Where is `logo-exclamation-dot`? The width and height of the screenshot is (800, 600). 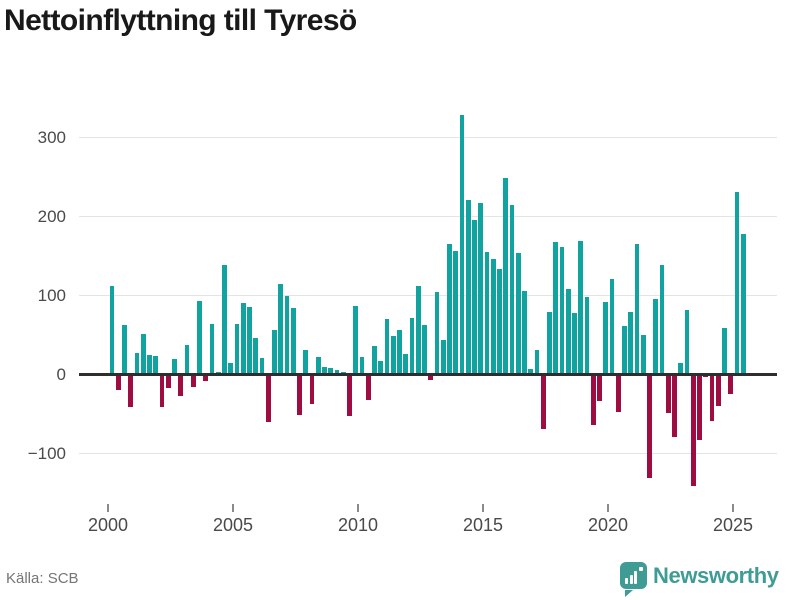 logo-exclamation-dot is located at coordinates (641, 569).